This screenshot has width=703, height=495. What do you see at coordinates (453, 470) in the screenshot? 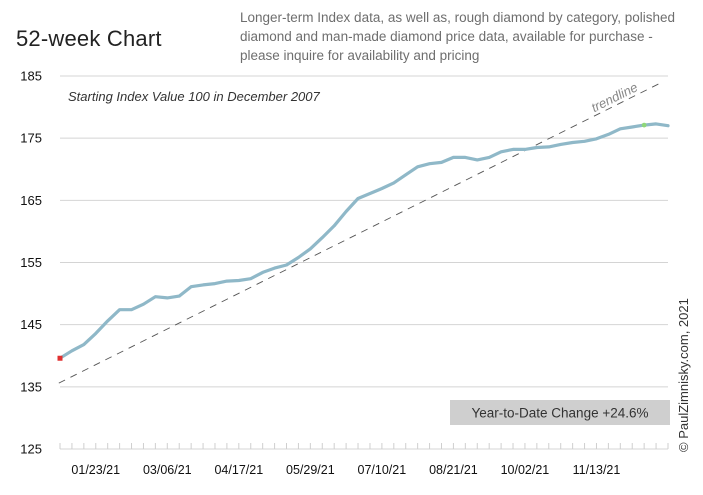
I see `x-tick-label: 08/21/21` at bounding box center [453, 470].